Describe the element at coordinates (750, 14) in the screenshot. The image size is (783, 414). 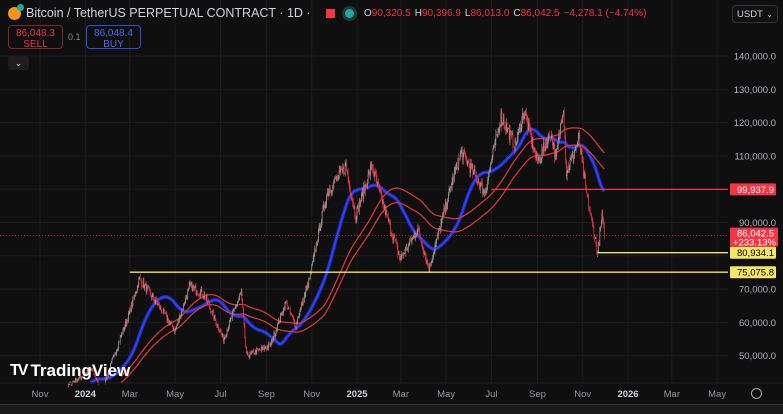
I see `currency-value: USDT` at that location.